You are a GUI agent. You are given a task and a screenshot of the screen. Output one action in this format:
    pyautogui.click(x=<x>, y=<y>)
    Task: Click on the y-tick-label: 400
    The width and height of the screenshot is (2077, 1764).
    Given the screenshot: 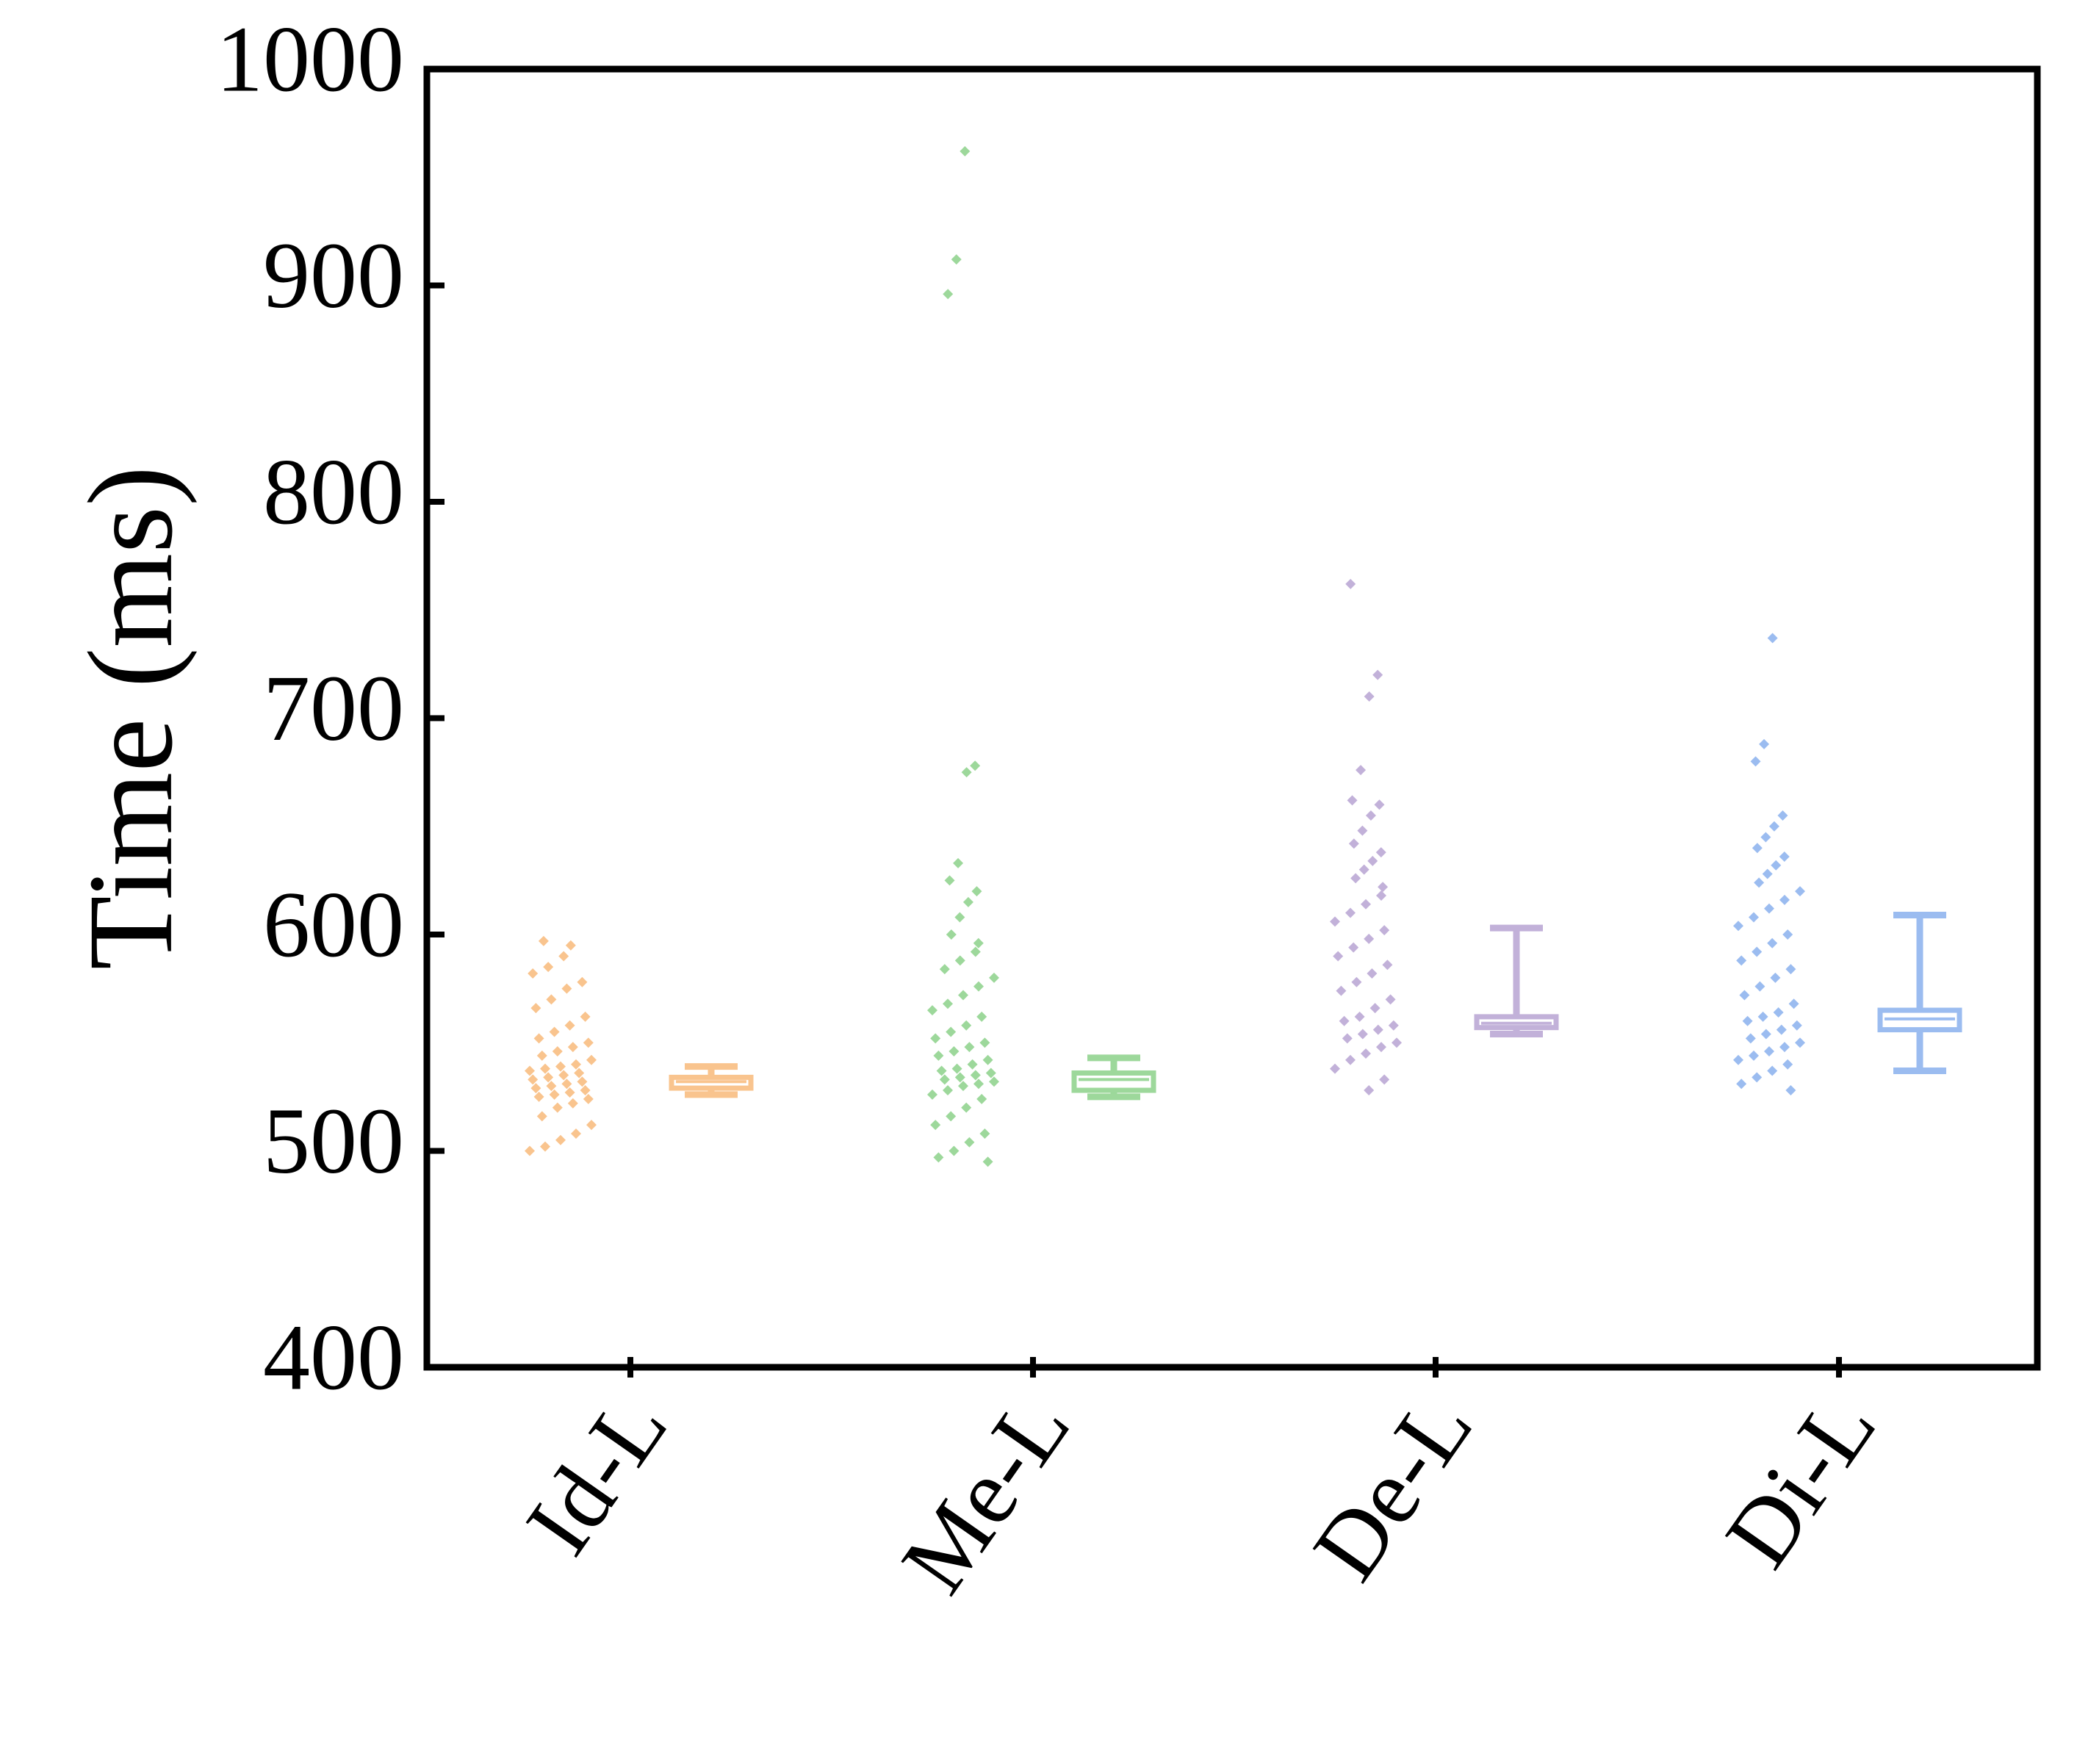 What is the action you would take?
    pyautogui.click(x=334, y=1357)
    